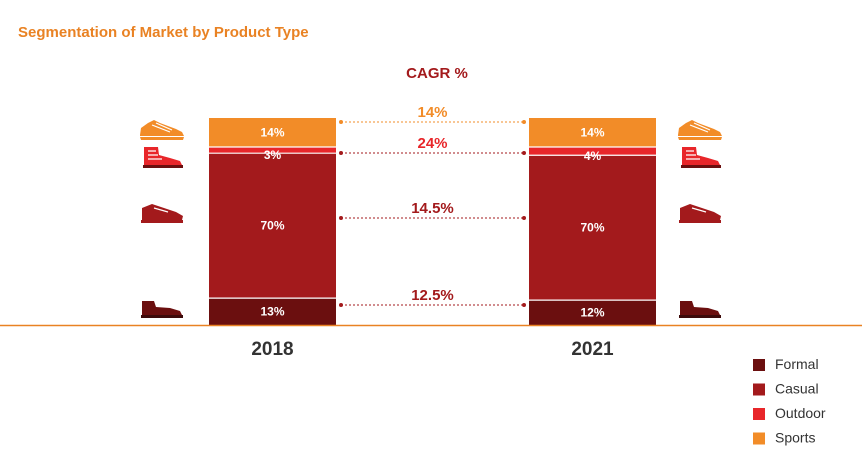 This screenshot has height=471, width=862. I want to click on value-label-casual-2021: 70%, so click(592, 228).